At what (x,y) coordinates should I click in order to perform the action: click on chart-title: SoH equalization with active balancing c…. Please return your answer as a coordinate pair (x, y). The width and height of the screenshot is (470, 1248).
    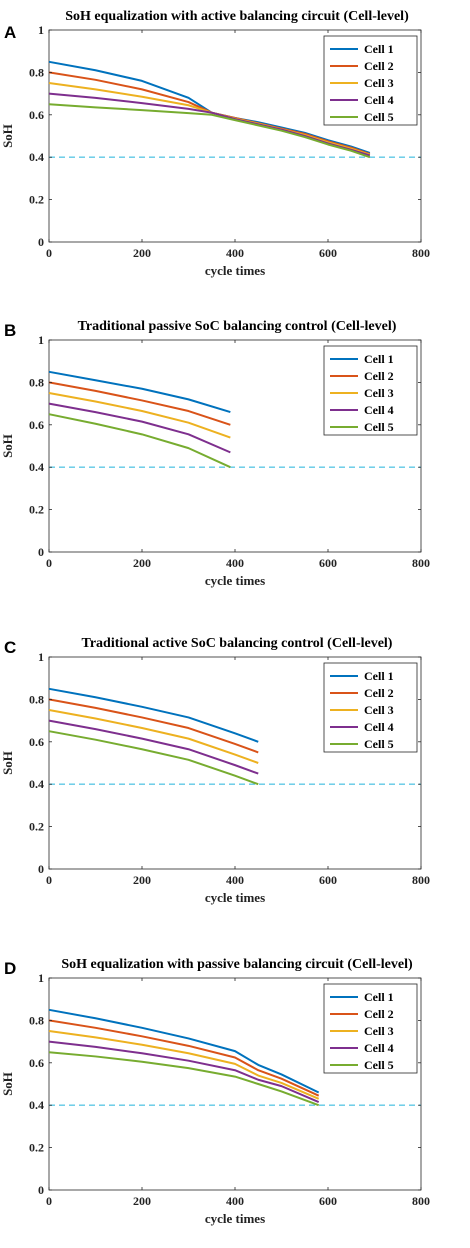
    Looking at the image, I should click on (237, 16).